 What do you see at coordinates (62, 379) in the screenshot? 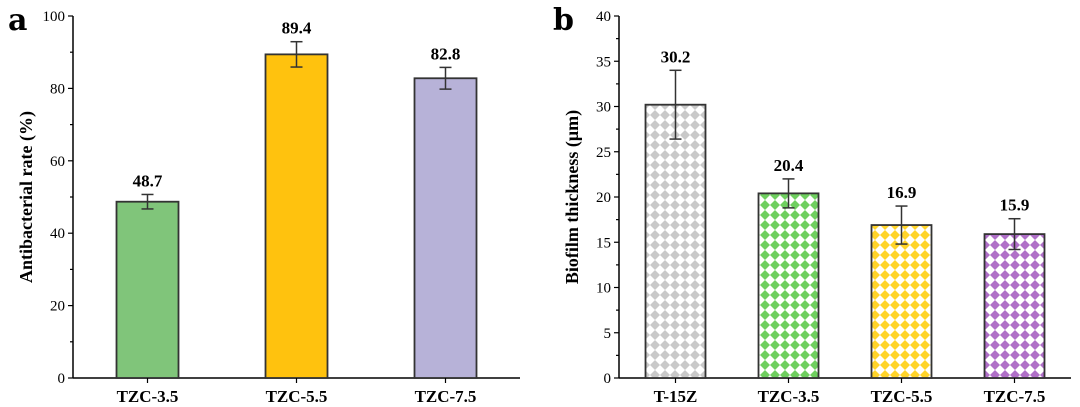
I see `panel-a-y-tick-label: 0` at bounding box center [62, 379].